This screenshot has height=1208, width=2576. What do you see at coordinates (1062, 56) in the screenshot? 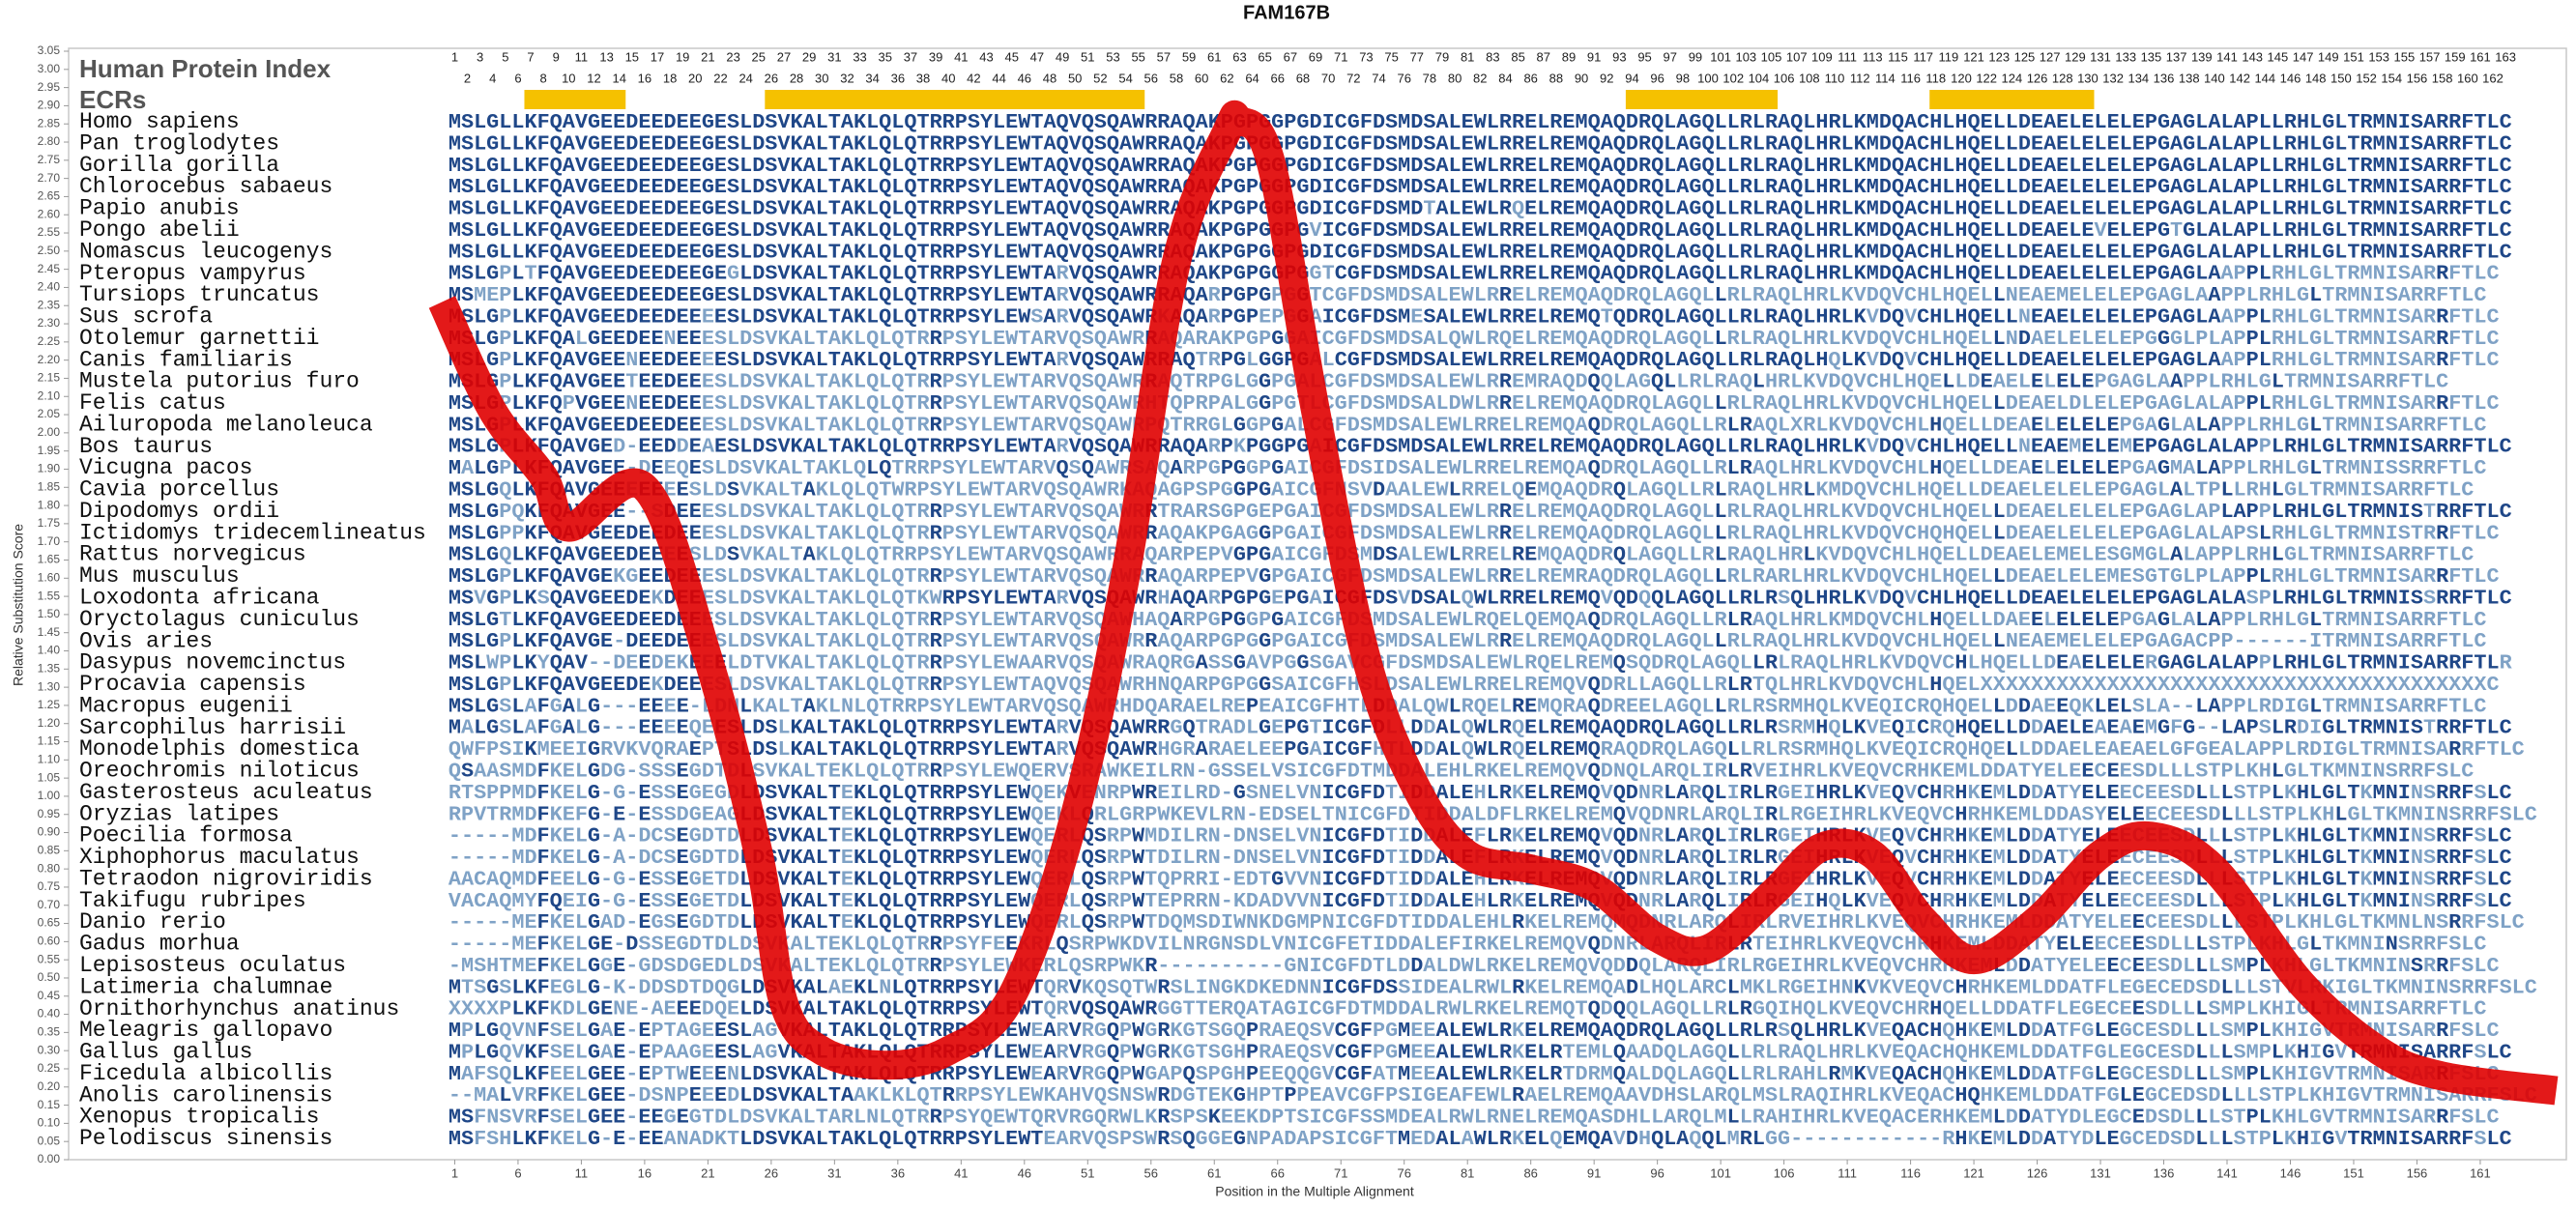
I see `position-number: 49` at bounding box center [1062, 56].